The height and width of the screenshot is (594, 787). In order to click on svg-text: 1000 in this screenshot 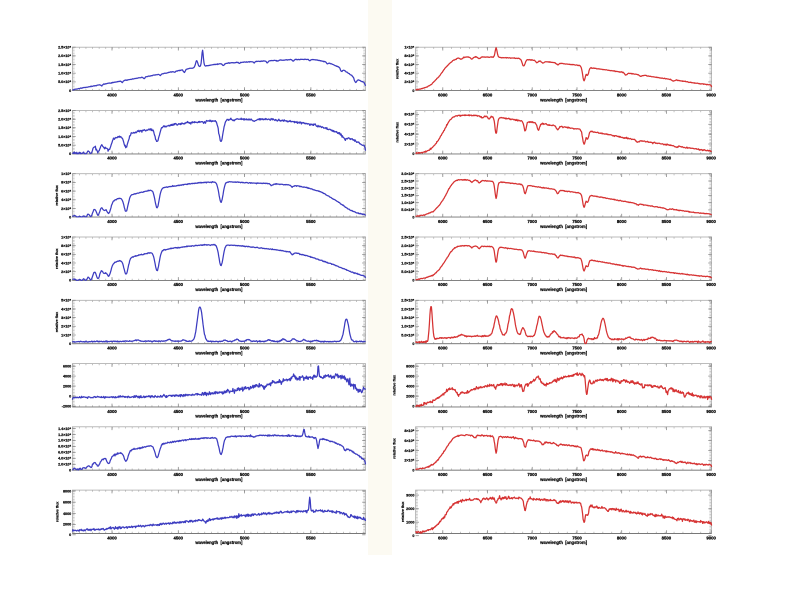, I will do `click(410, 523)`.